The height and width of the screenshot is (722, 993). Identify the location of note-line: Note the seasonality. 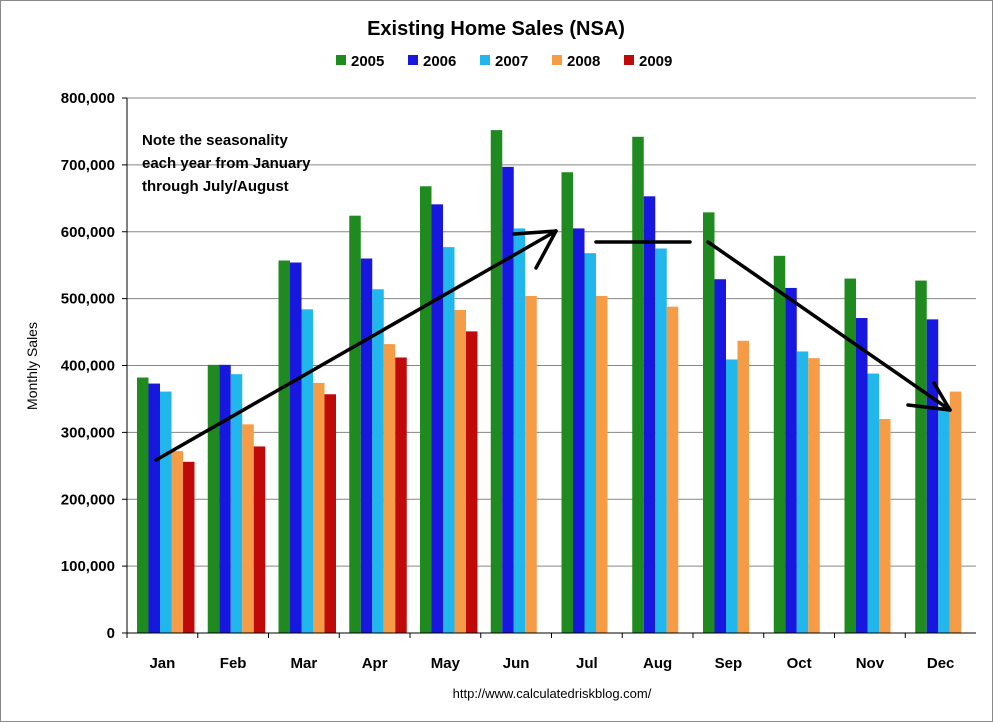
(215, 140).